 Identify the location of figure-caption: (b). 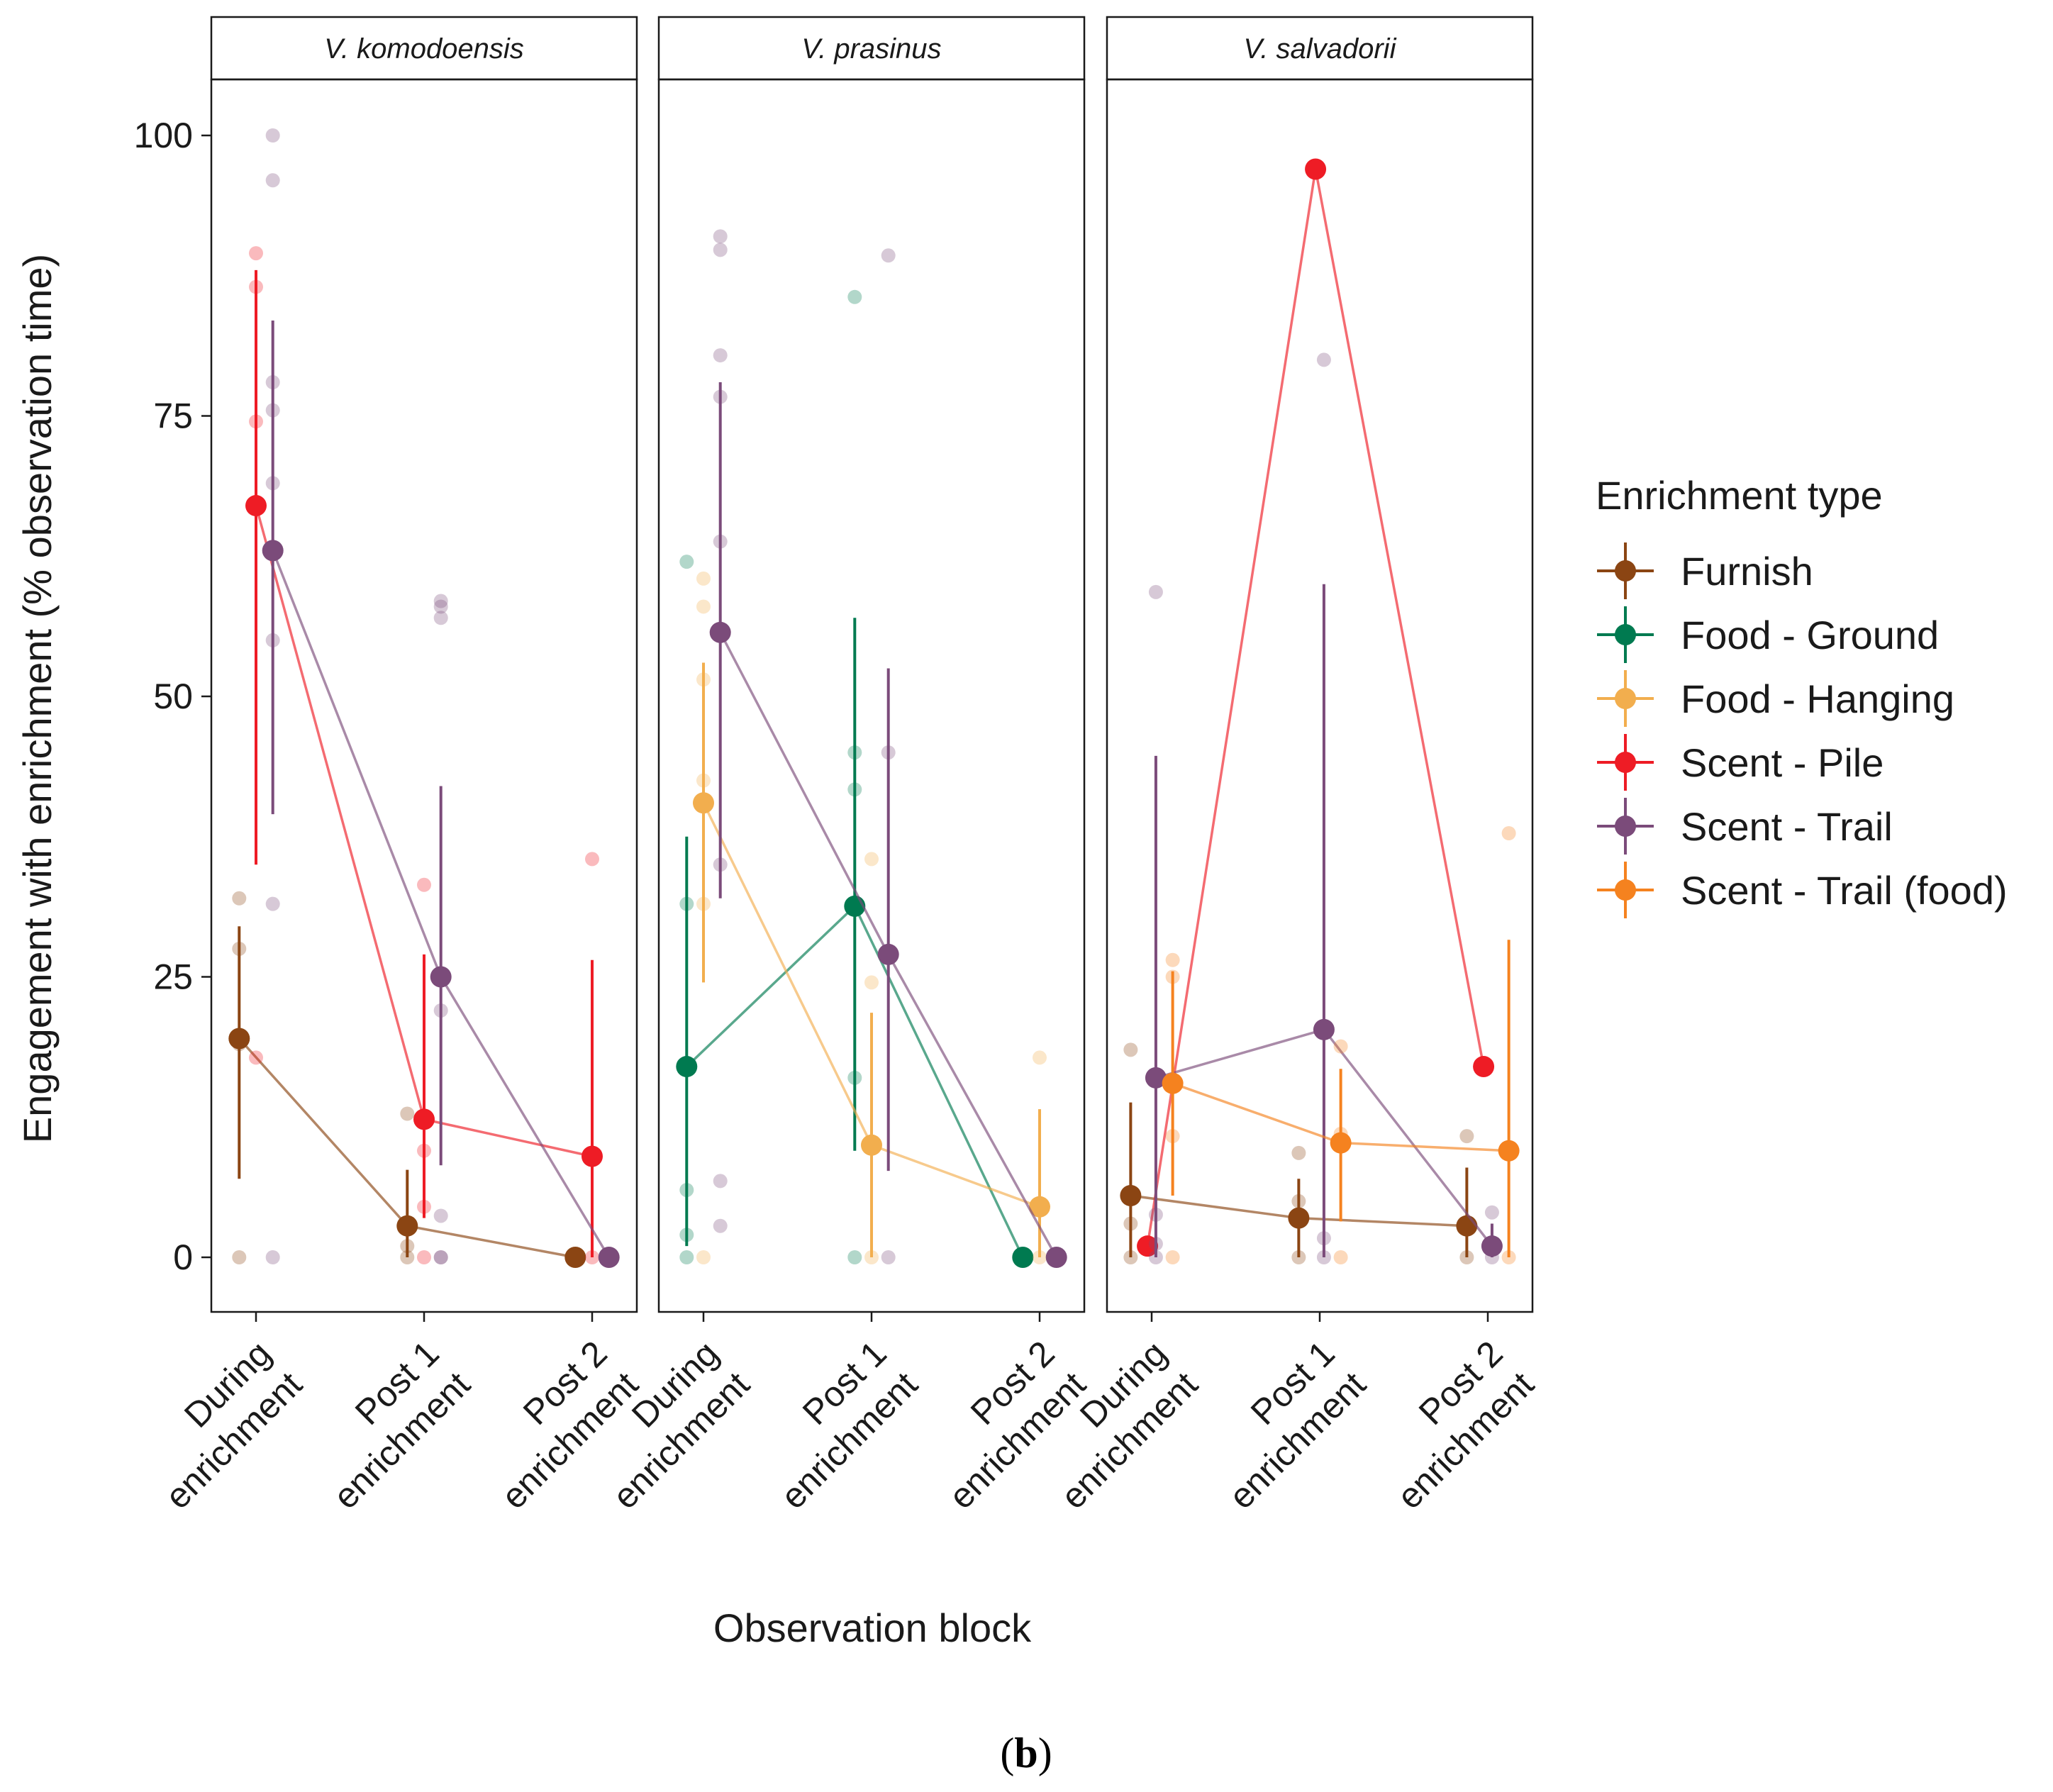
(1026, 1753).